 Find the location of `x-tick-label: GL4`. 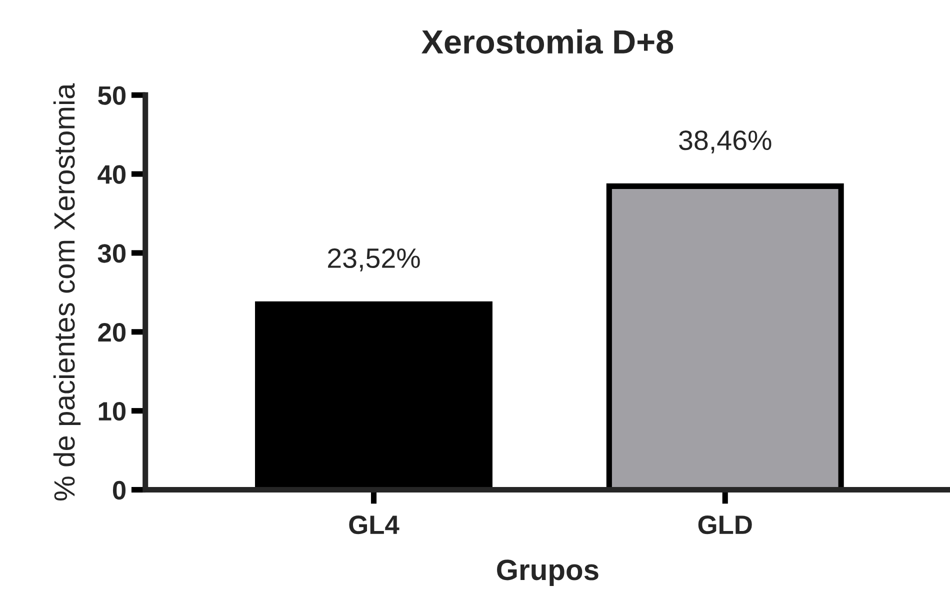

x-tick-label: GL4 is located at coordinates (374, 524).